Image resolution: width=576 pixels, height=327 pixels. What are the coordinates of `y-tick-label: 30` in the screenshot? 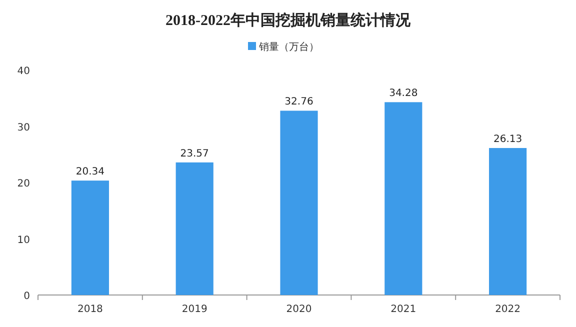 It's located at (23, 128).